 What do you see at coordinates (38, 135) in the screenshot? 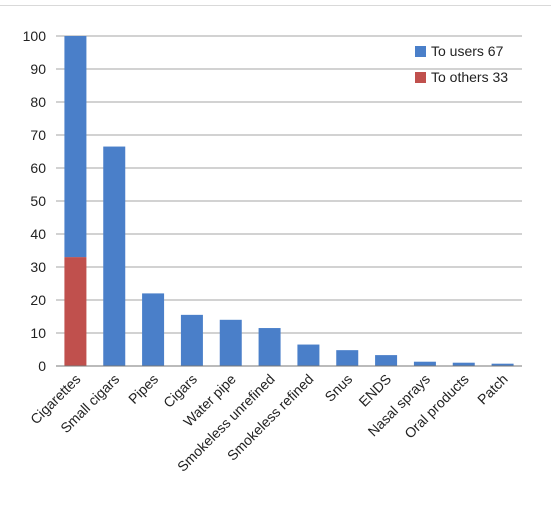
I see `y-tick-label: 70` at bounding box center [38, 135].